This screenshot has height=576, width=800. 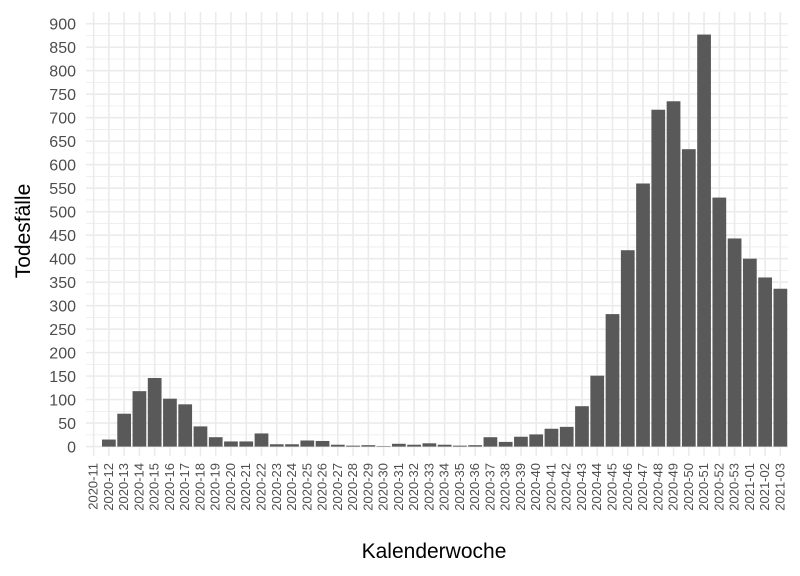 I want to click on y-tick-label: 50, so click(x=67, y=424).